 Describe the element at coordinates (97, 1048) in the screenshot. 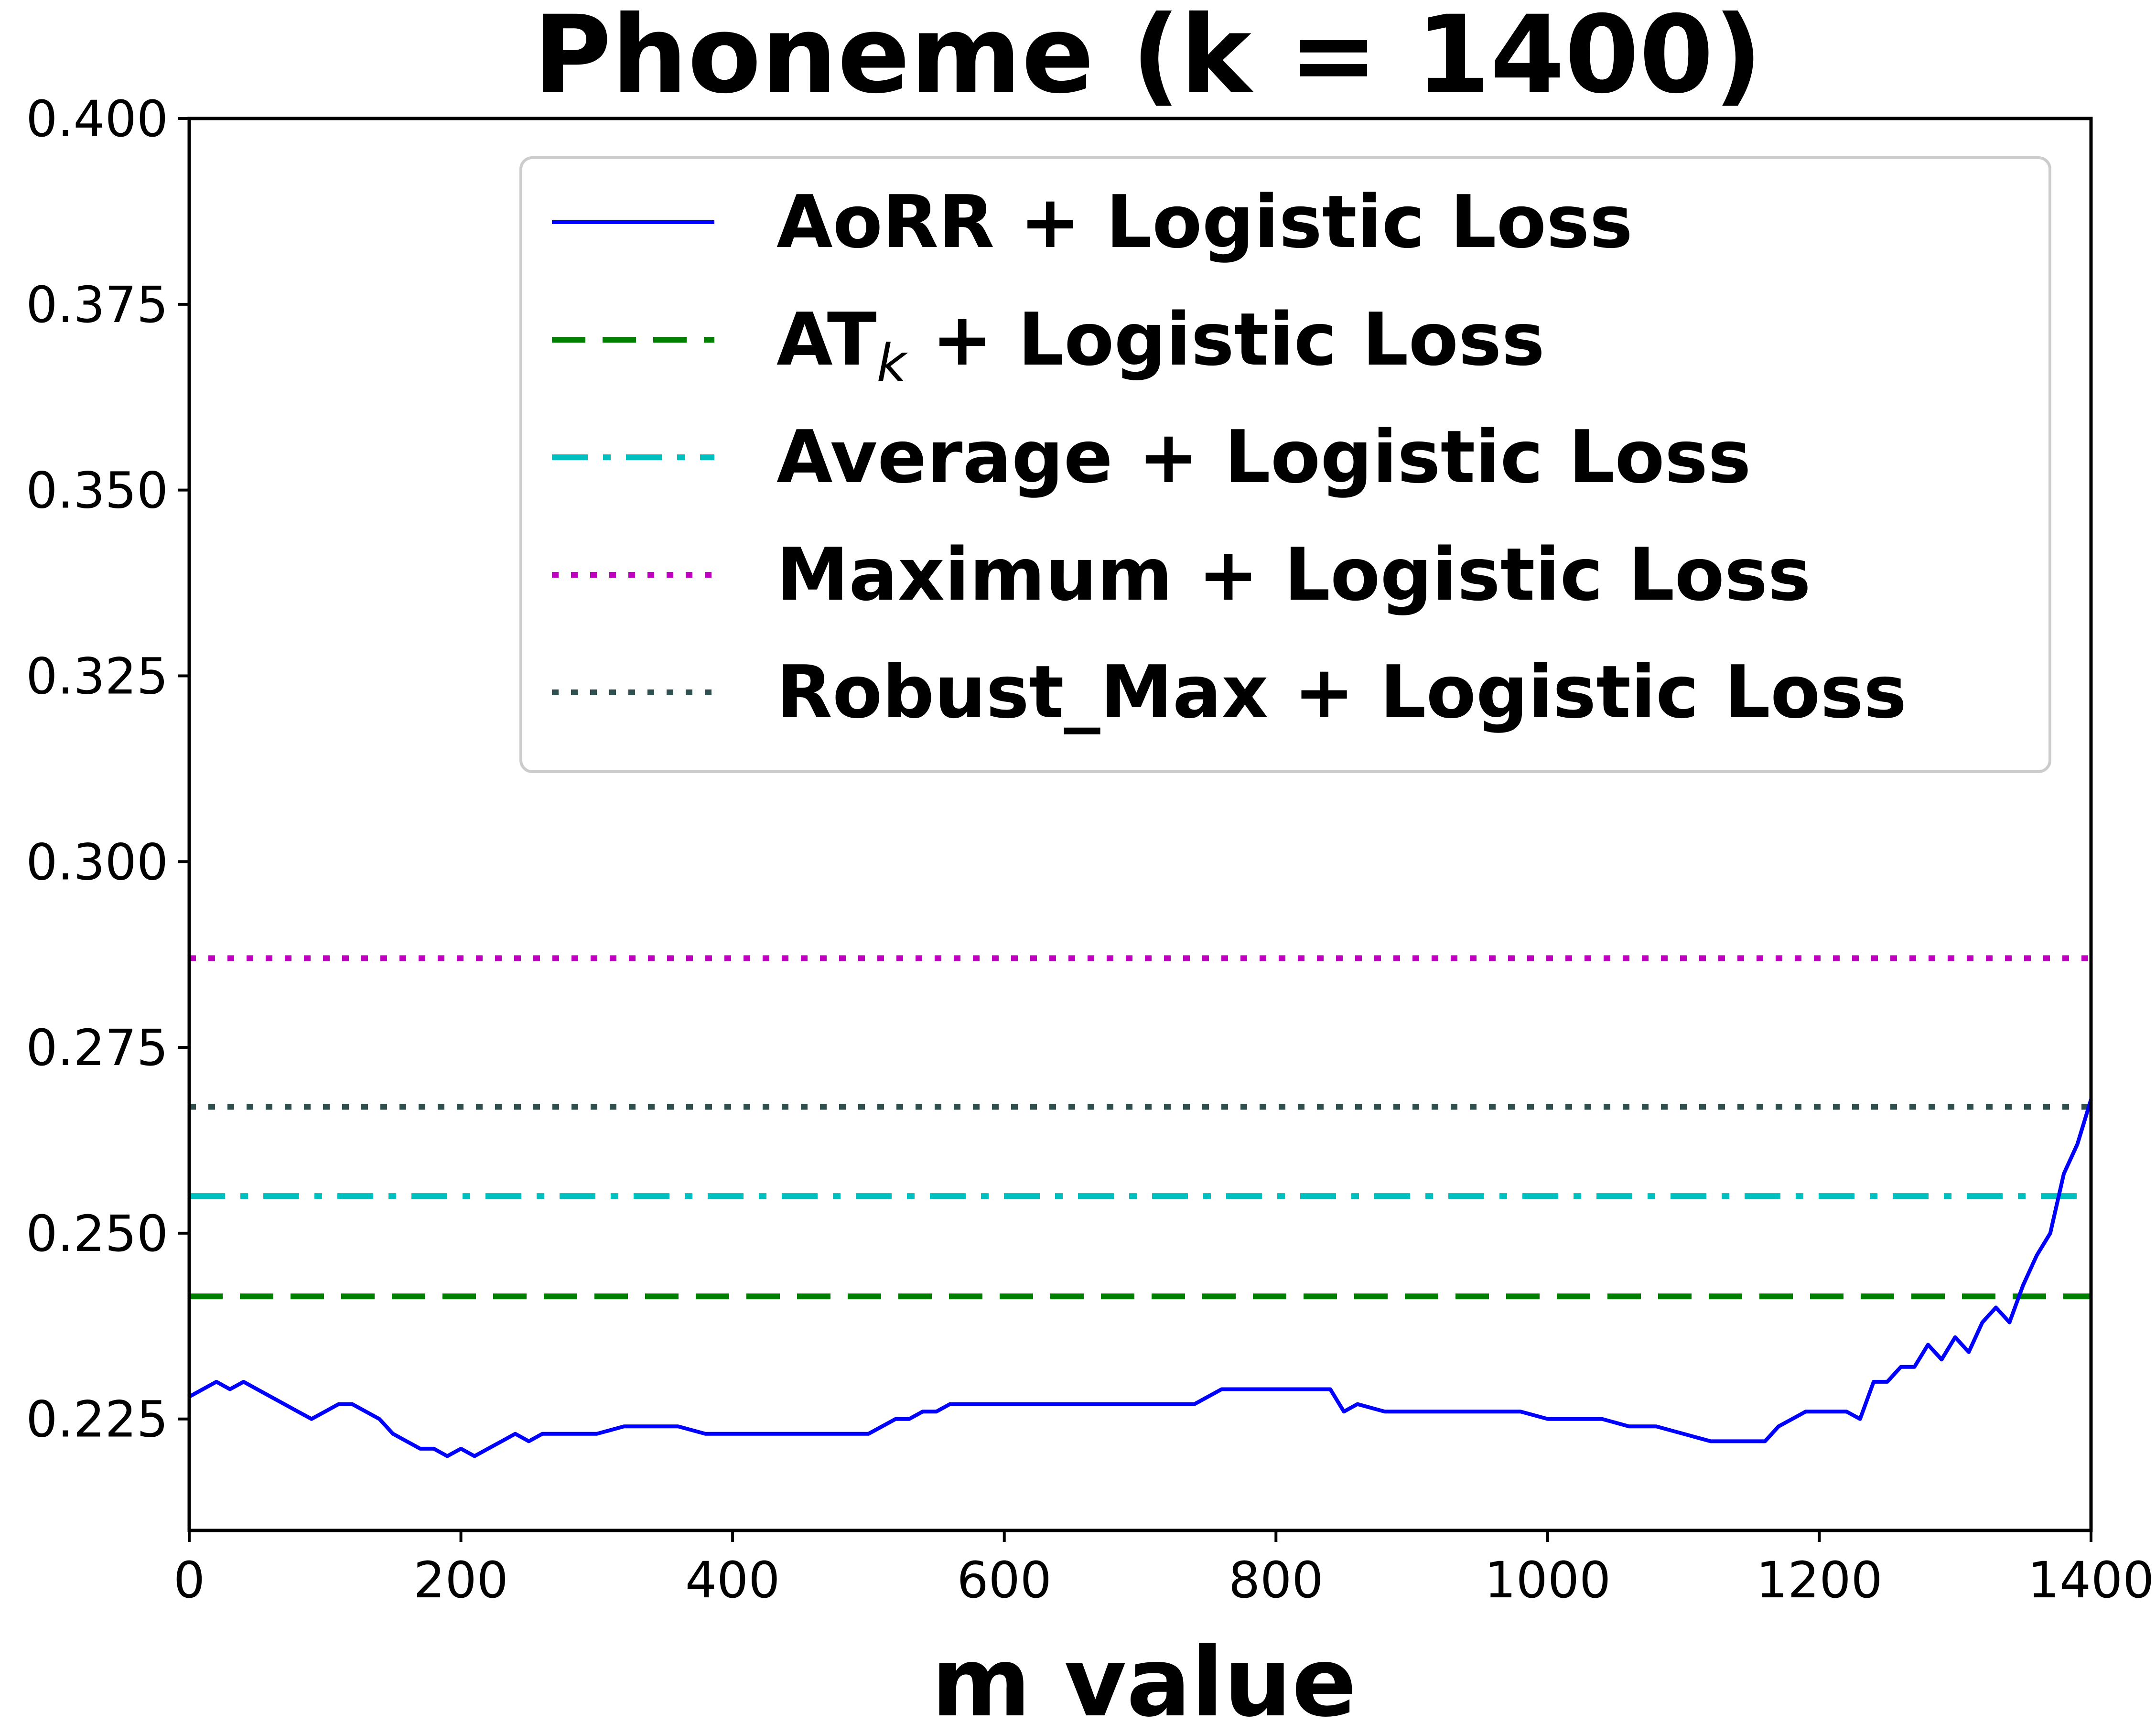

I see `y-tick-label: 0.275` at that location.